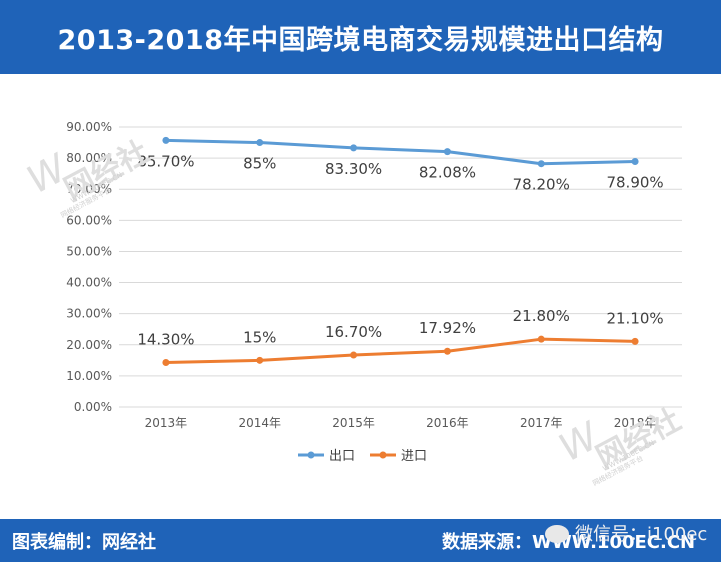 Image resolution: width=721 pixels, height=562 pixels. What do you see at coordinates (353, 423) in the screenshot?
I see `x-tick-label: 2015年` at bounding box center [353, 423].